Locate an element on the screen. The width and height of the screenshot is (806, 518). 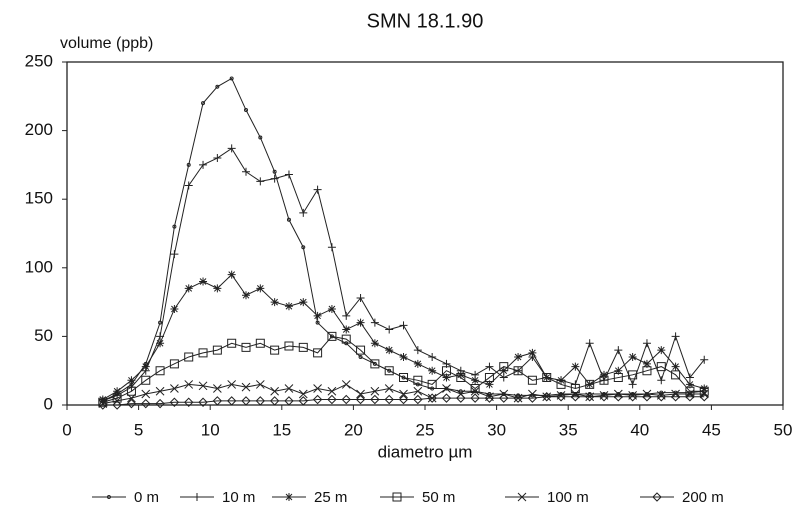
y-tick-label: 200 is located at coordinates (39, 129).